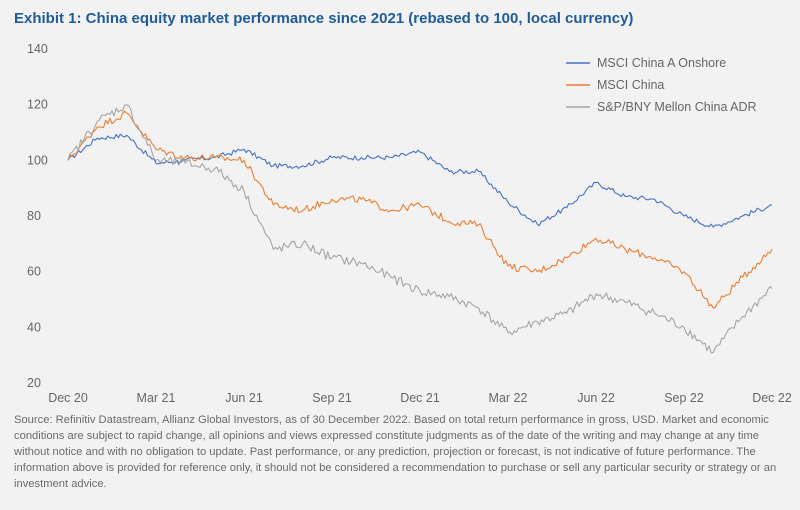 This screenshot has width=800, height=510. Describe the element at coordinates (677, 107) in the screenshot. I see `legend-label: S&P/BNY Mellon China ADR` at that location.